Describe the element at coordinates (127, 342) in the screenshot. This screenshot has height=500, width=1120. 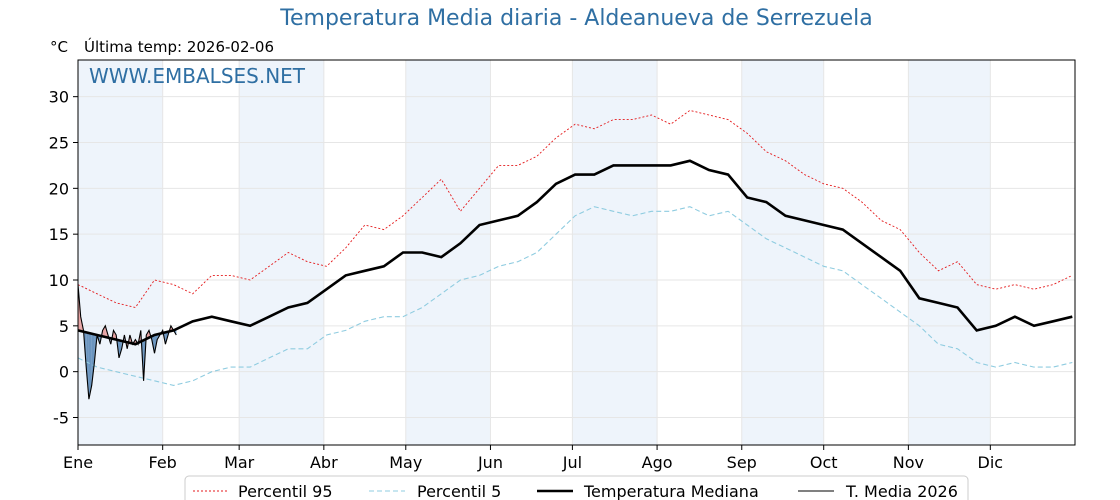
I see `current-year-line` at that location.